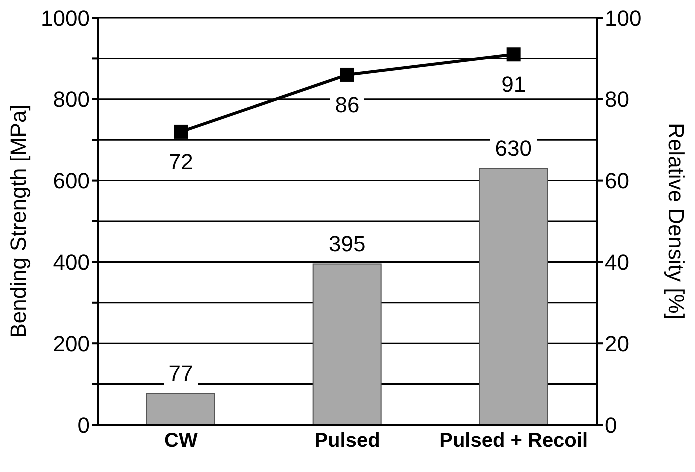  What do you see at coordinates (623, 18) in the screenshot?
I see `y2-tick-label: 100` at bounding box center [623, 18].